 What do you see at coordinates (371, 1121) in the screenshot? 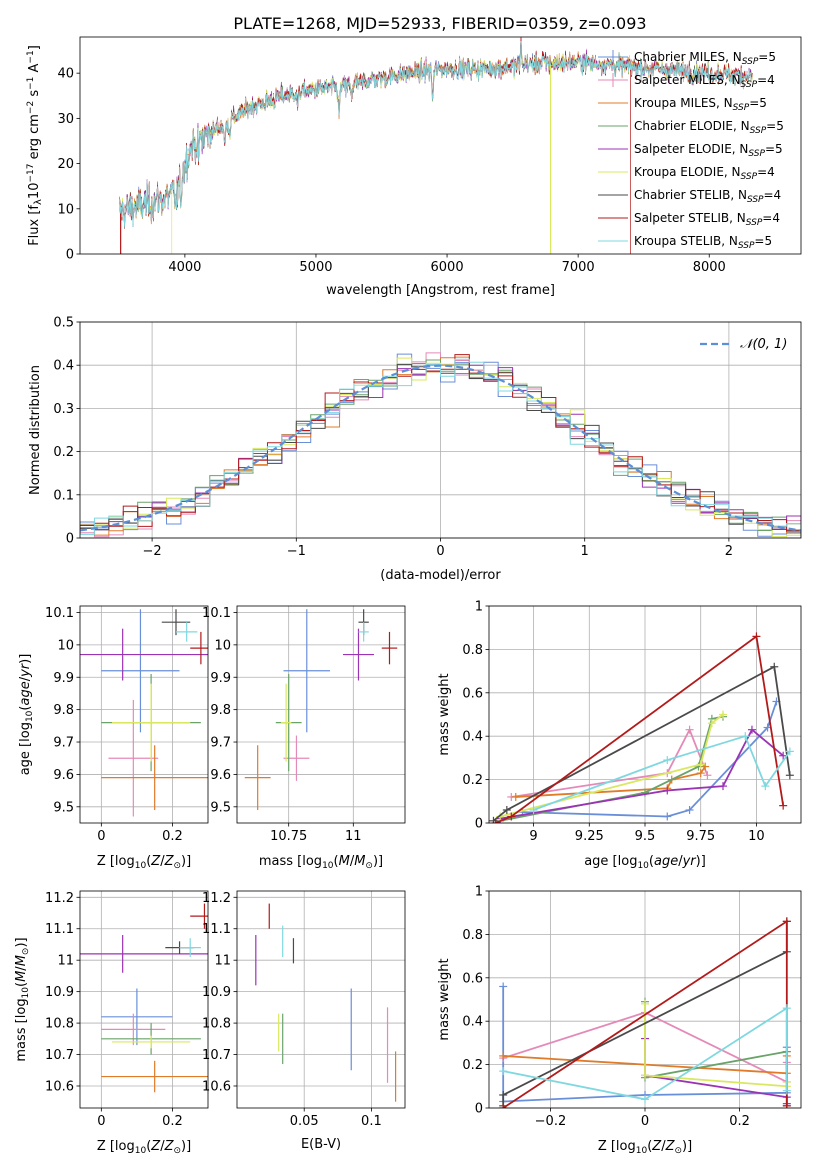
I see `x-tick-label: 0.1` at bounding box center [371, 1121].